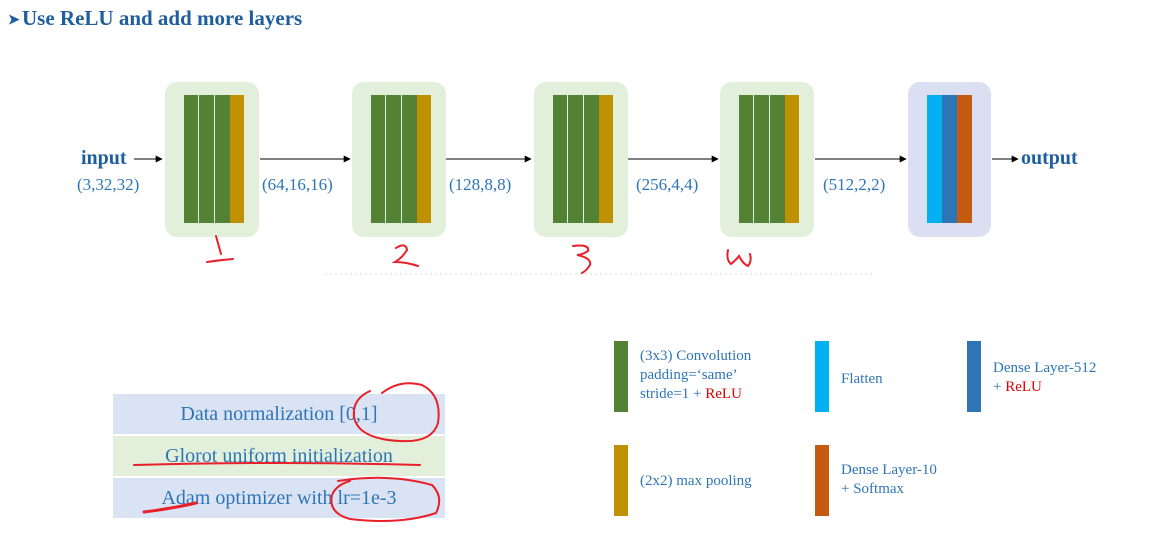 Image resolution: width=1152 pixels, height=536 pixels. I want to click on setting-glorot-init: Glorot uniform initialization, so click(279, 456).